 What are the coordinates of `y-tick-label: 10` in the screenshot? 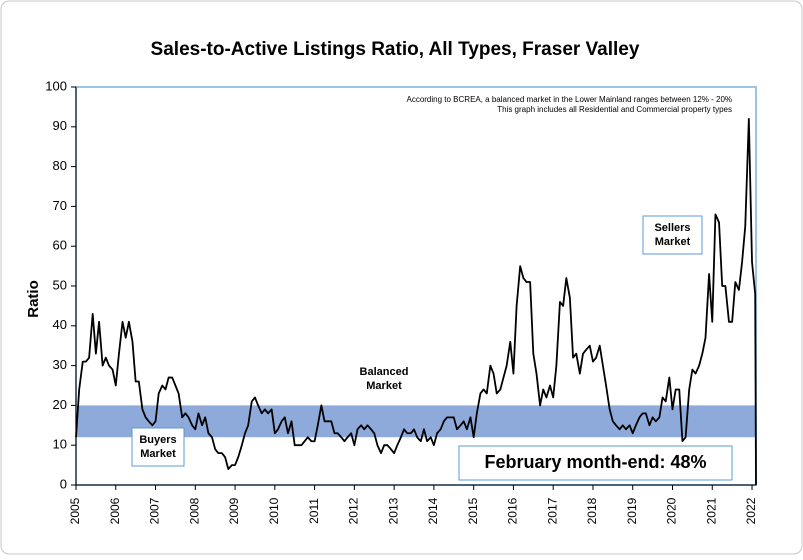 It's located at (60, 444).